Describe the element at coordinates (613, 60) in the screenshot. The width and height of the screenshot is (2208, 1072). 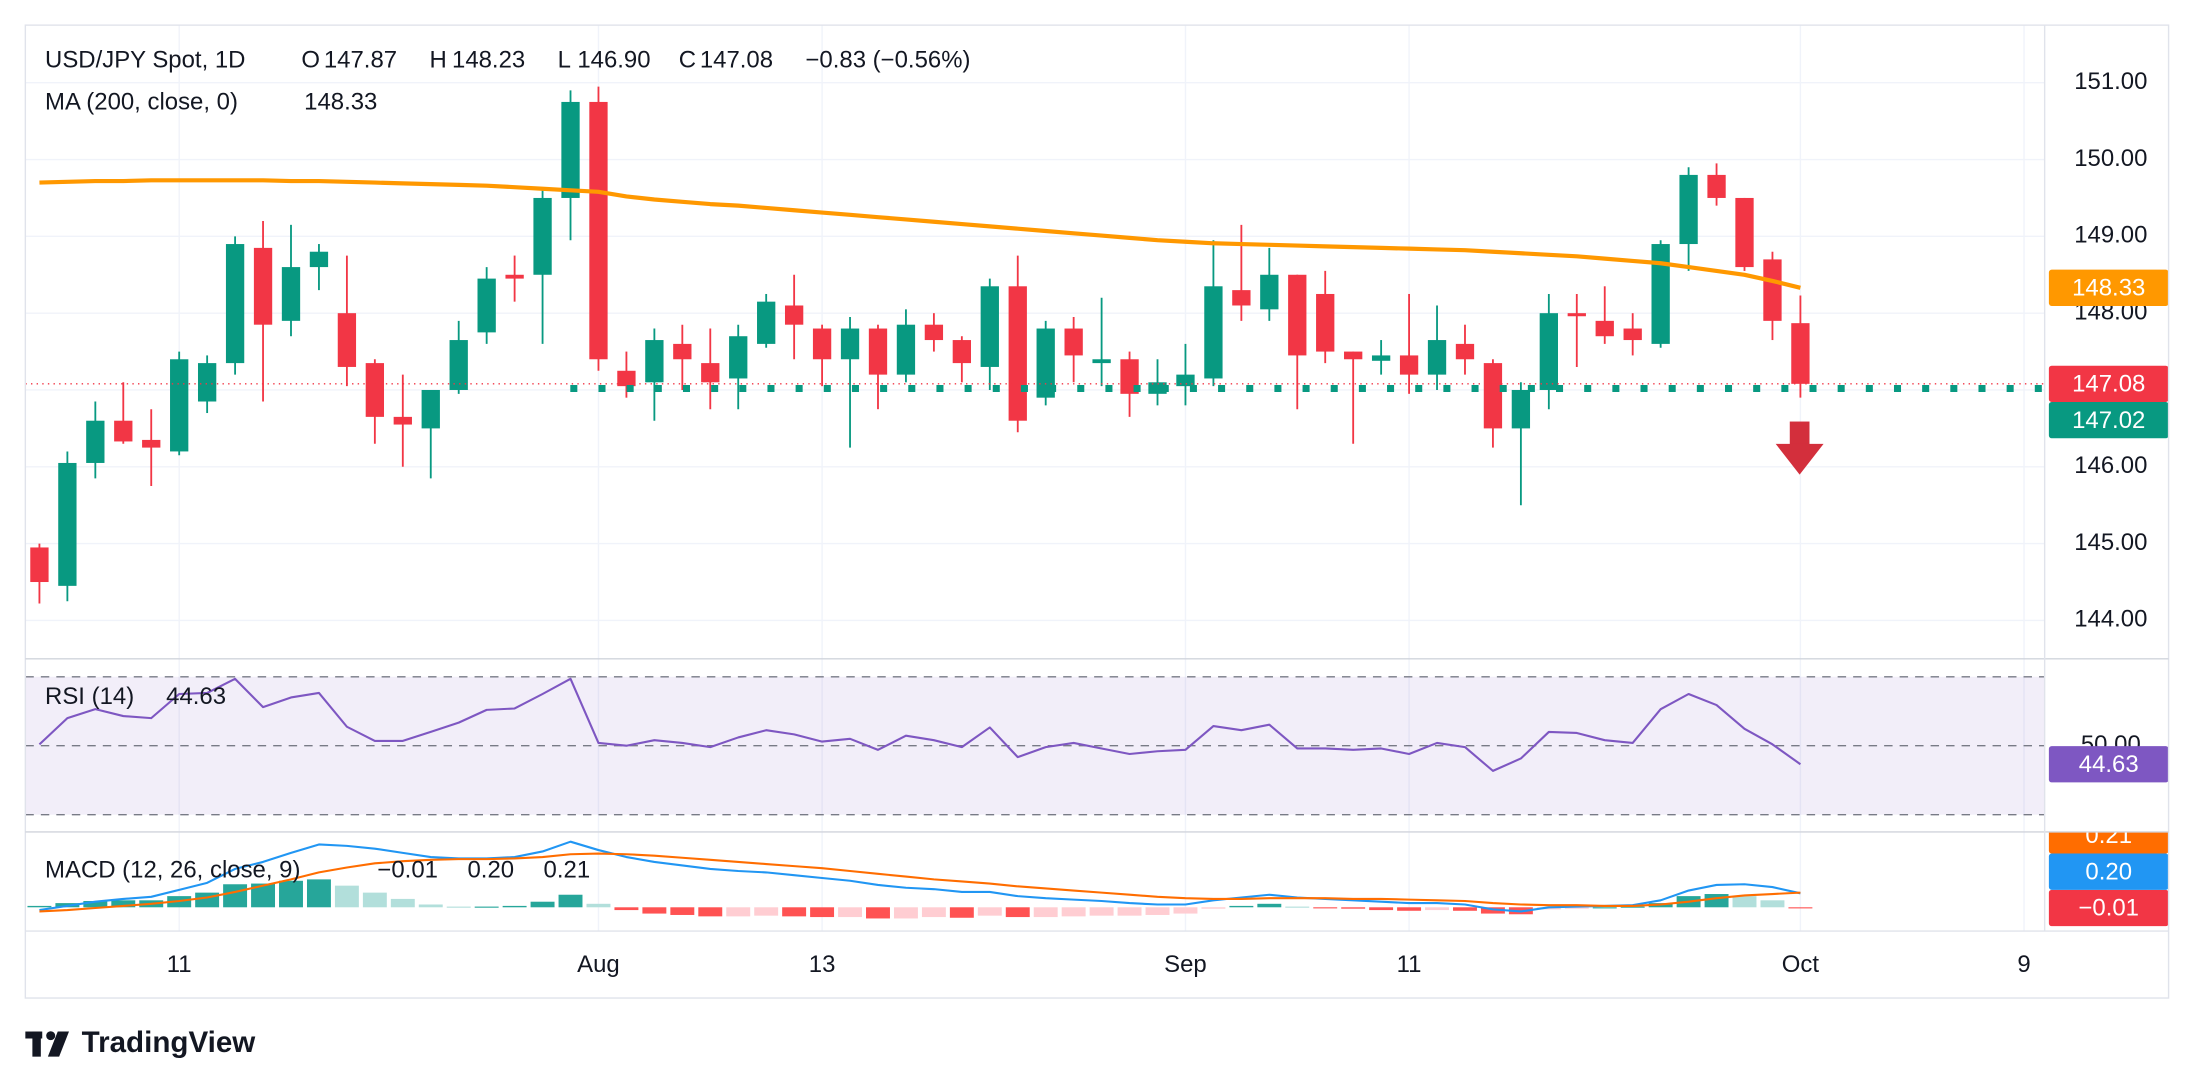
I see `ohlc-value: 146.90` at that location.